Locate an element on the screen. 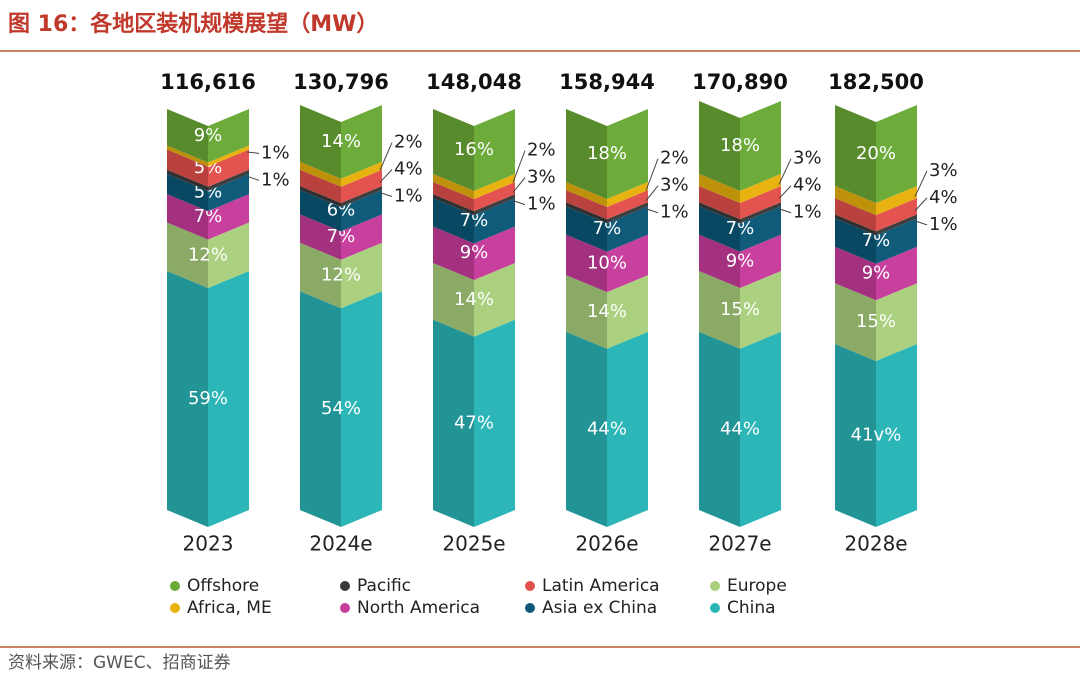 The width and height of the screenshot is (1080, 680). total-label: 182,500 is located at coordinates (876, 82).